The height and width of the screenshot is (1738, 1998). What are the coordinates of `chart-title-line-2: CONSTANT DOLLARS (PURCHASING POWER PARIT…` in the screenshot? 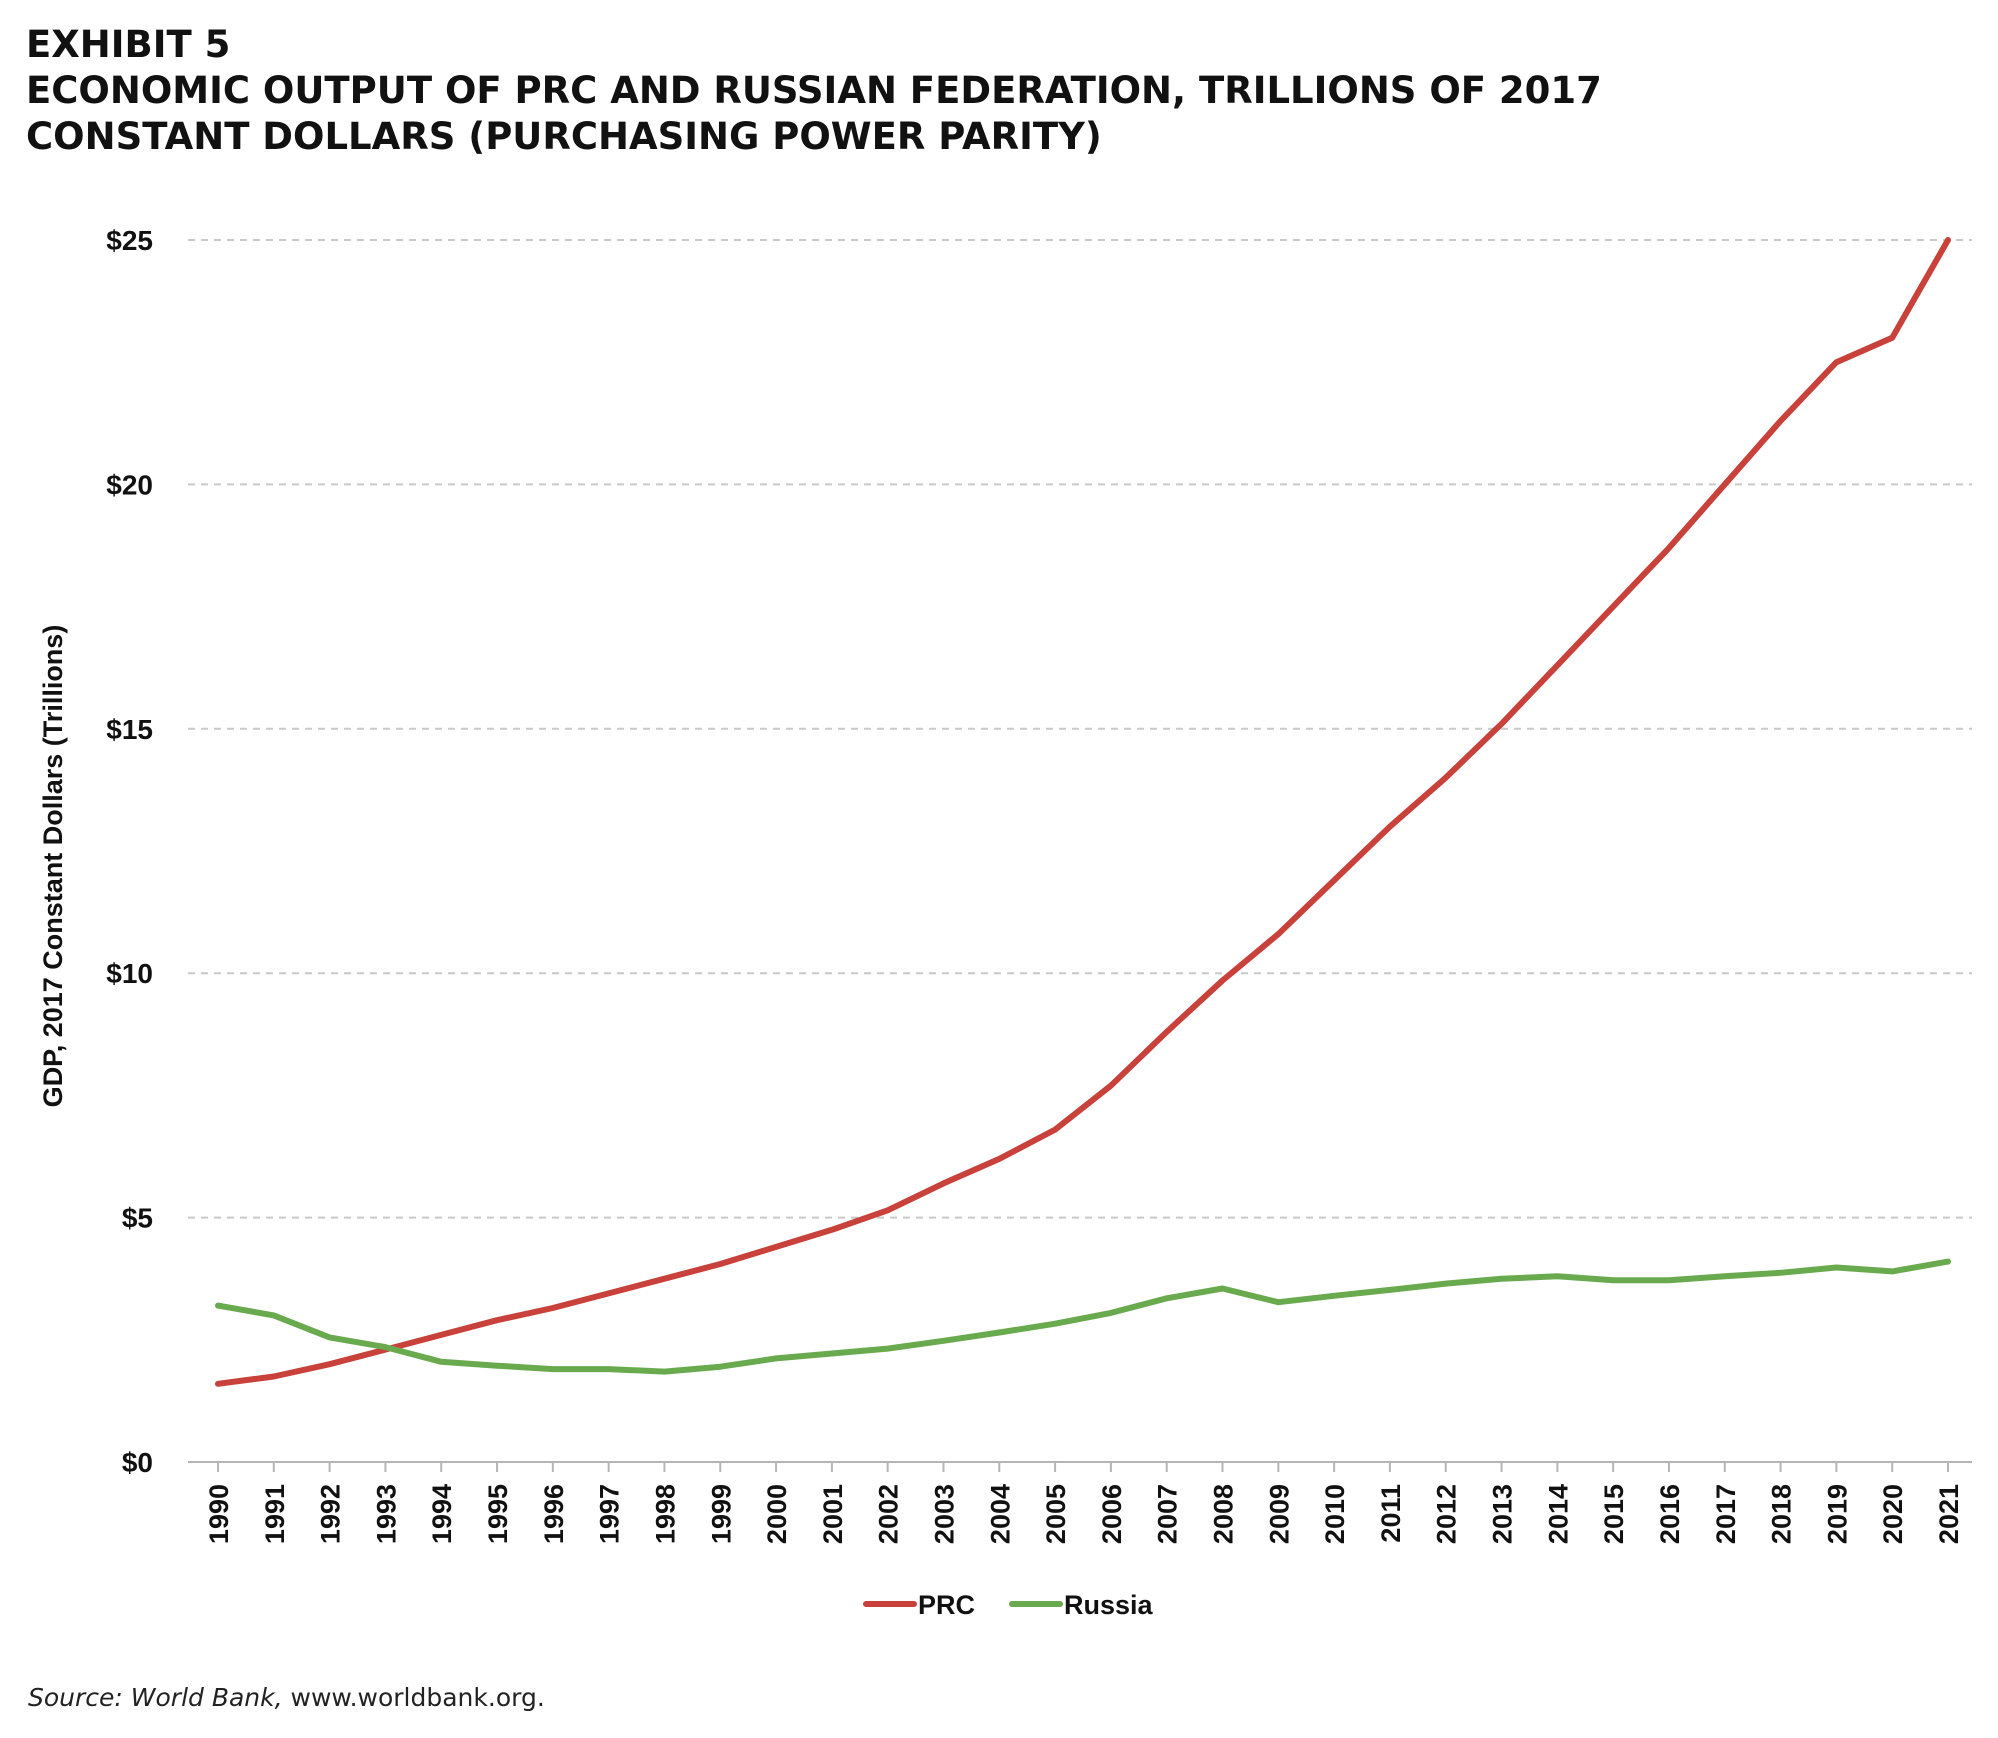 It's located at (564, 136).